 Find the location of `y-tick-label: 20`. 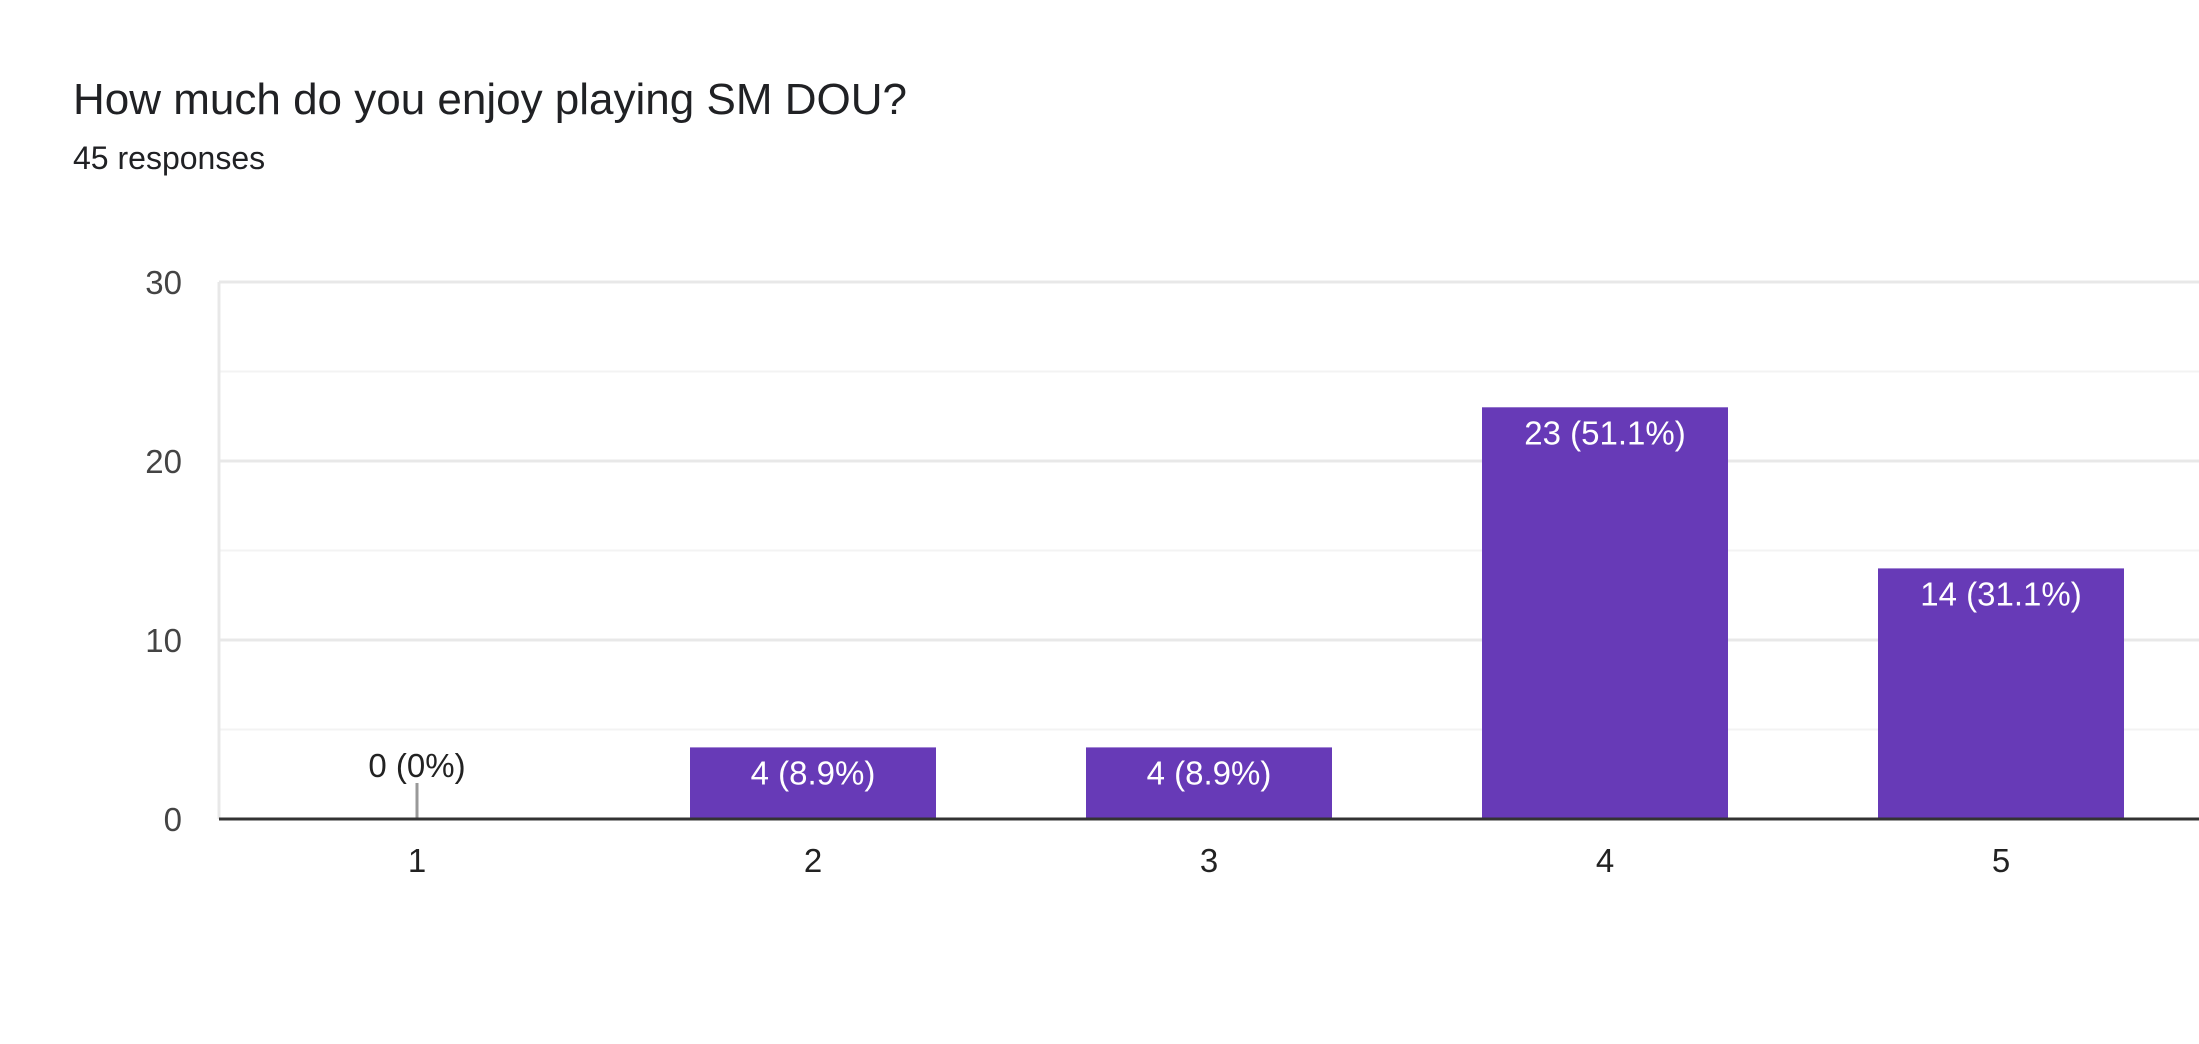

y-tick-label: 20 is located at coordinates (163, 461).